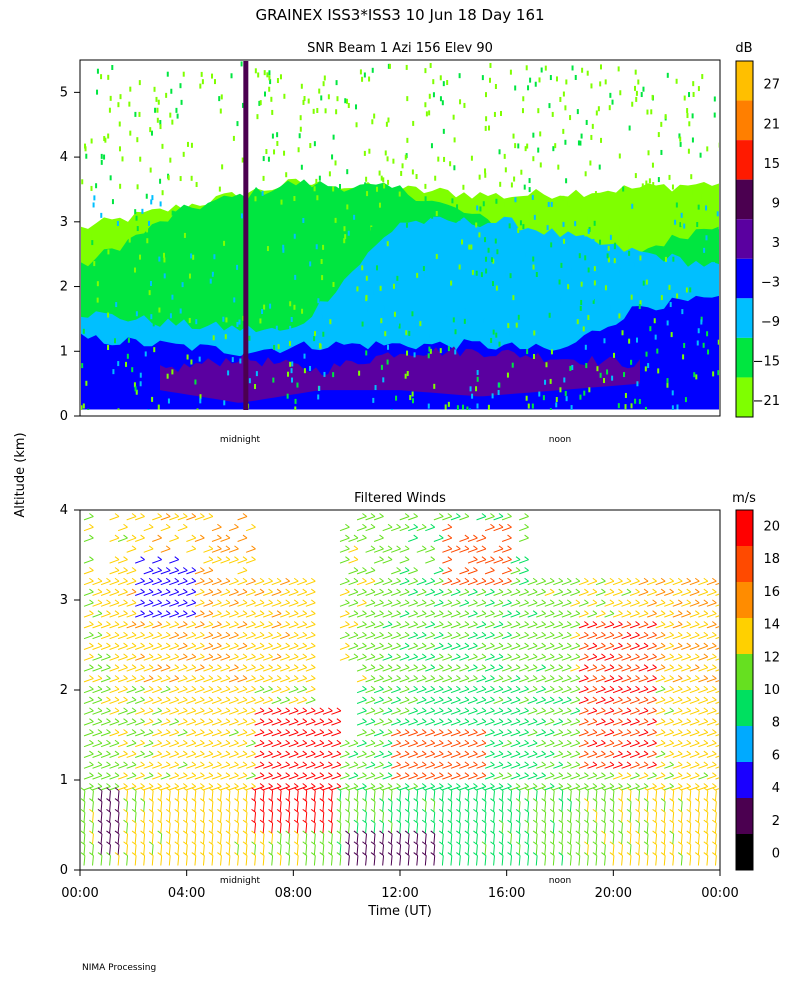 The height and width of the screenshot is (1000, 800). I want to click on snr-ytick-label: 4, so click(64, 157).